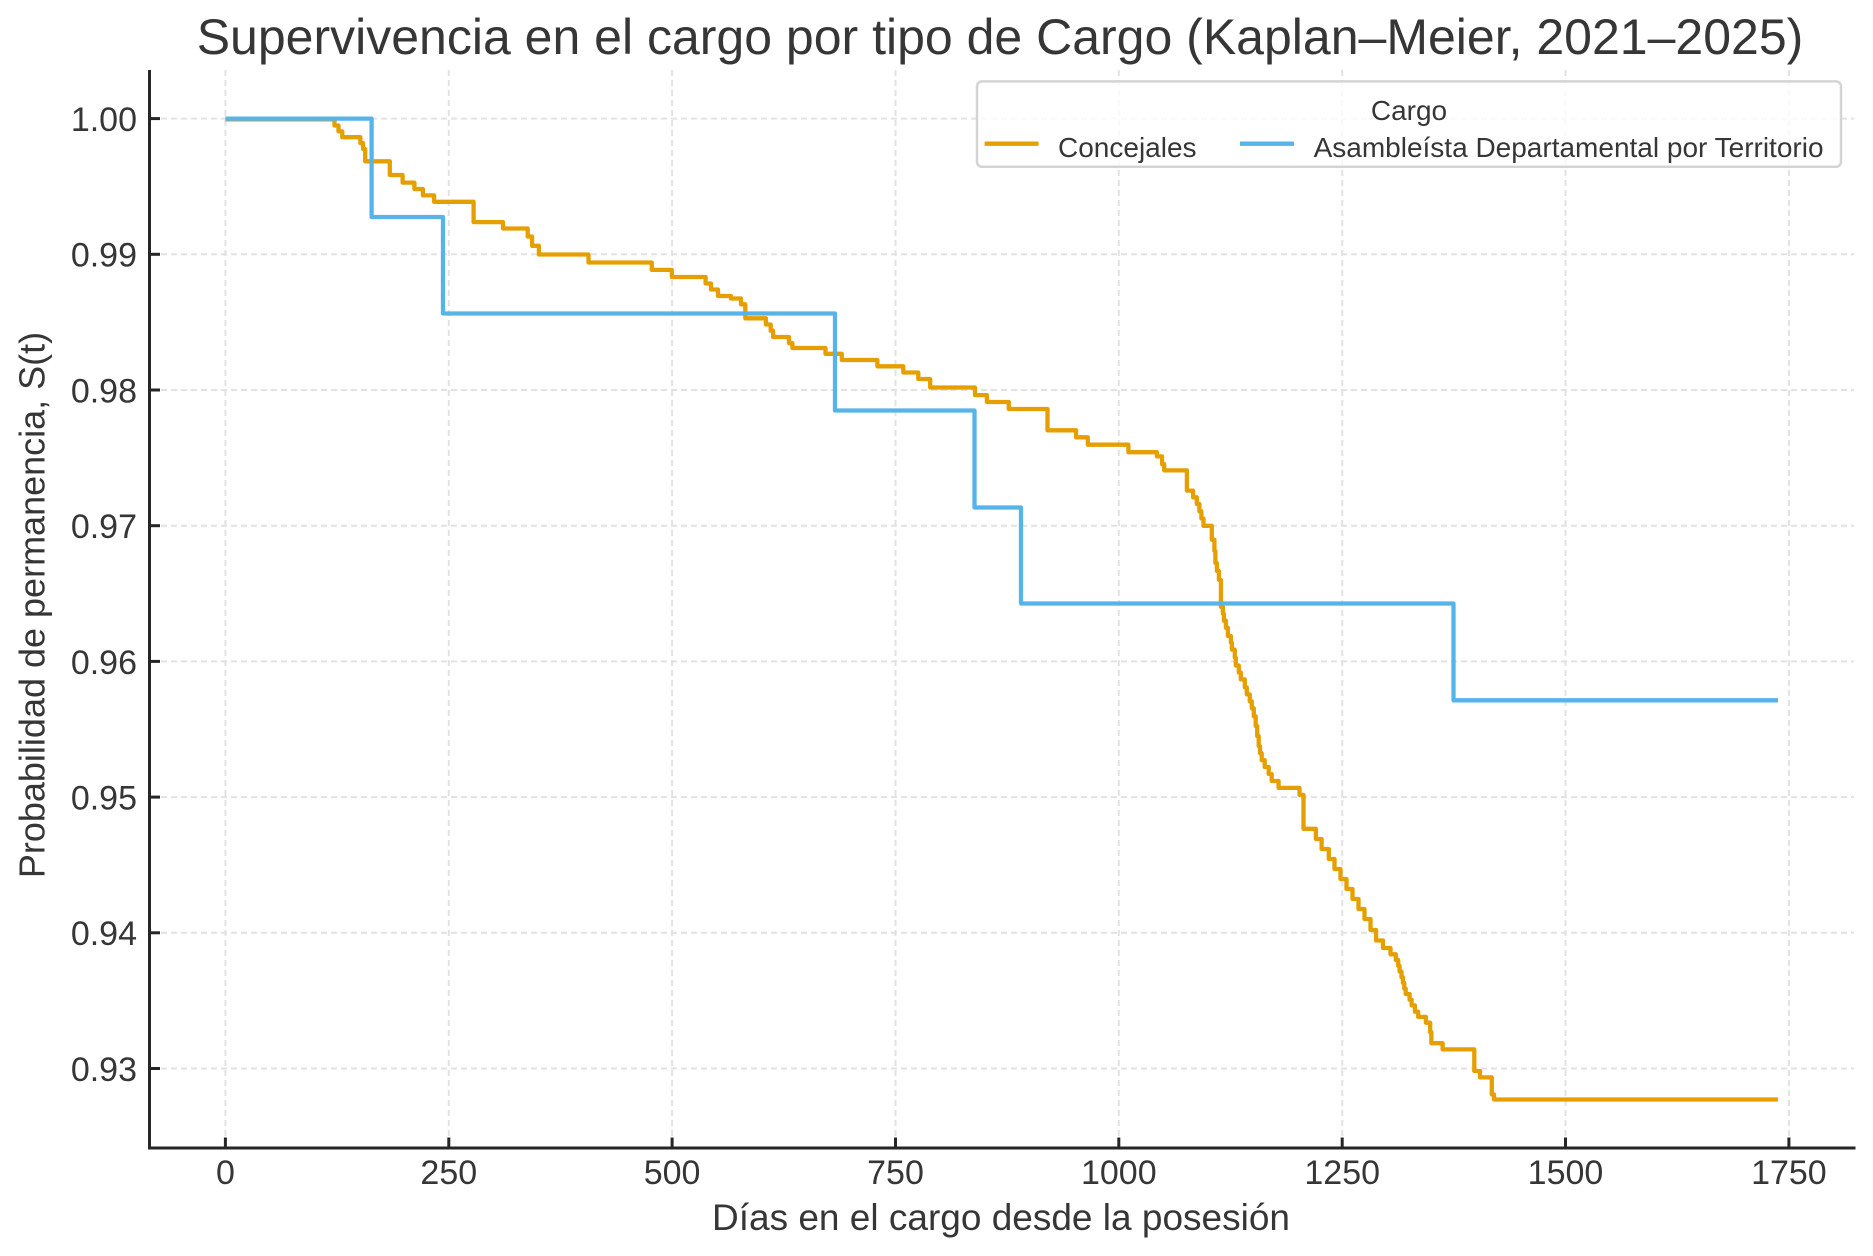 This screenshot has width=1873, height=1256. I want to click on svg-text: 0.98, so click(104, 391).